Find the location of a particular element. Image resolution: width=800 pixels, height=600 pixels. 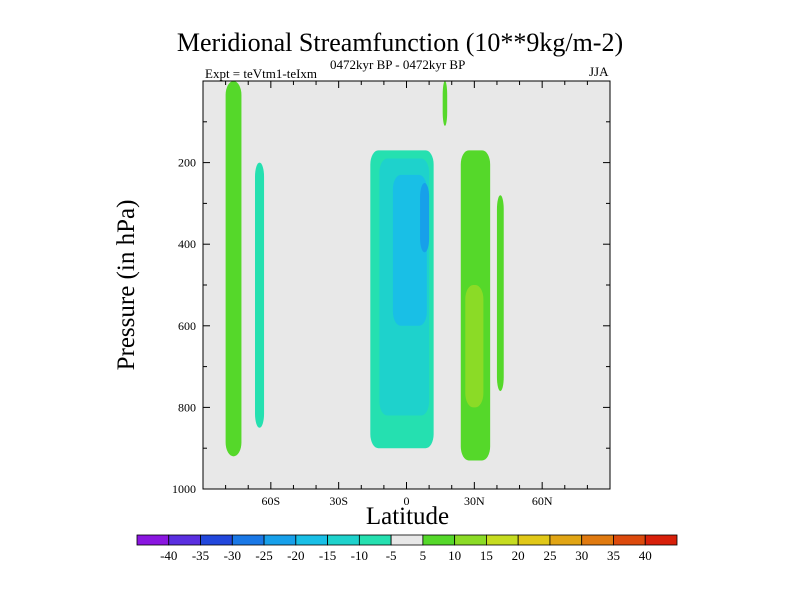

experiment-label: Expt = teVtm1-teIxm is located at coordinates (261, 73).